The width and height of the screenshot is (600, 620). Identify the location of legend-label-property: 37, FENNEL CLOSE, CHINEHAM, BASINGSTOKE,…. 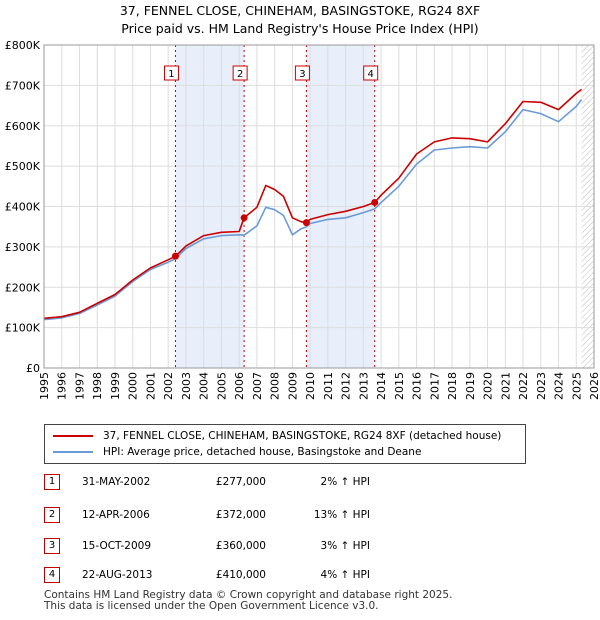
(302, 436).